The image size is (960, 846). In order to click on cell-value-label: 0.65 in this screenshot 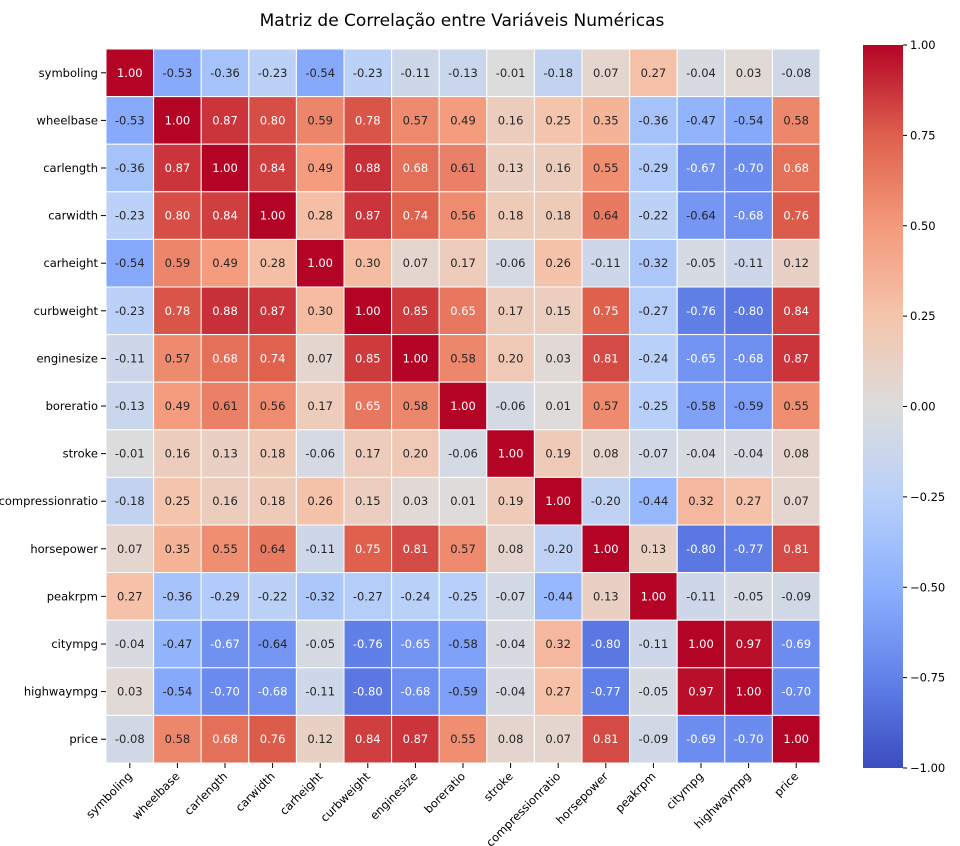, I will do `click(368, 406)`.